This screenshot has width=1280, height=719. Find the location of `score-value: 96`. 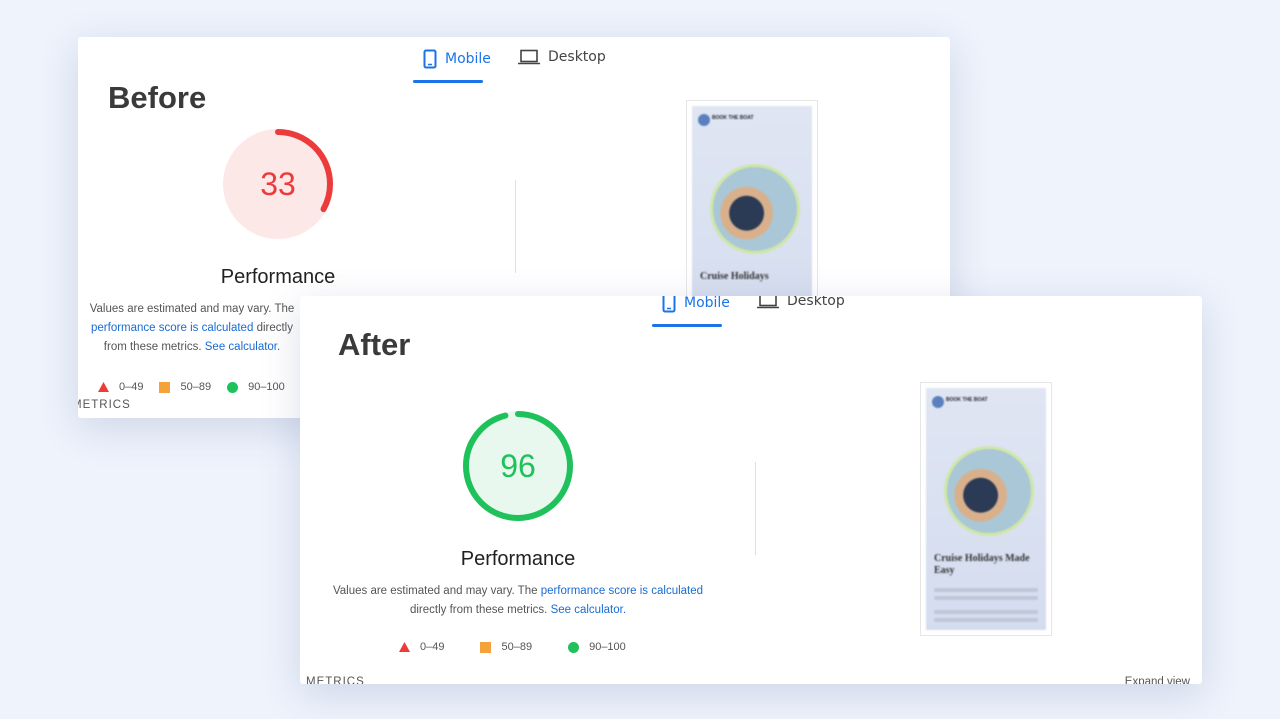

score-value: 96 is located at coordinates (518, 466).